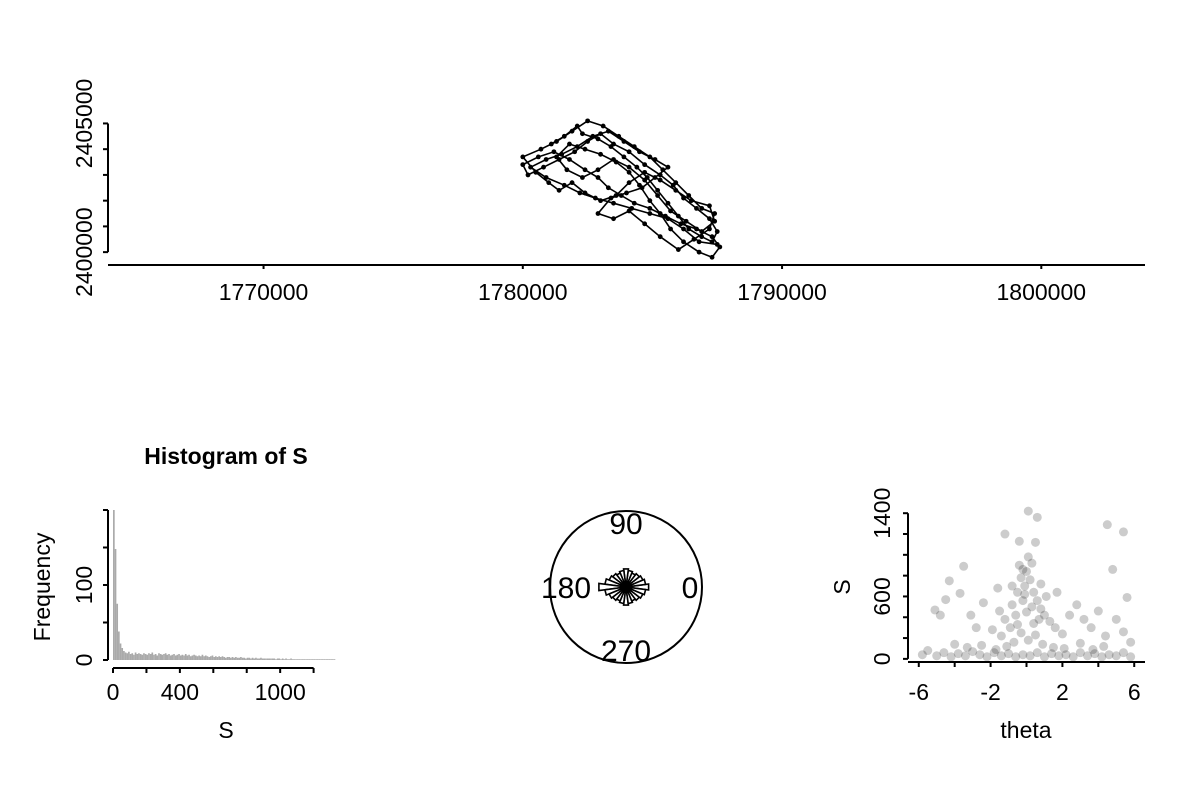 The width and height of the screenshot is (1200, 800). What do you see at coordinates (626, 284) in the screenshot?
I see `trajectory-x-axis: 1770000 1780000 1790000 1800000` at bounding box center [626, 284].